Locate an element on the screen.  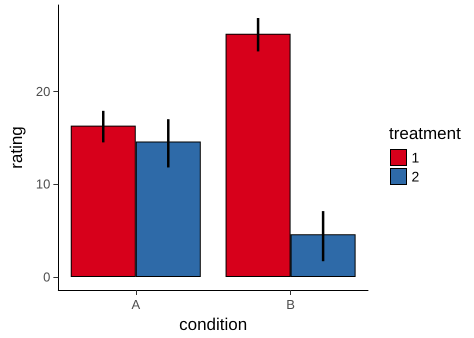
x-tick-label: A is located at coordinates (135, 304).